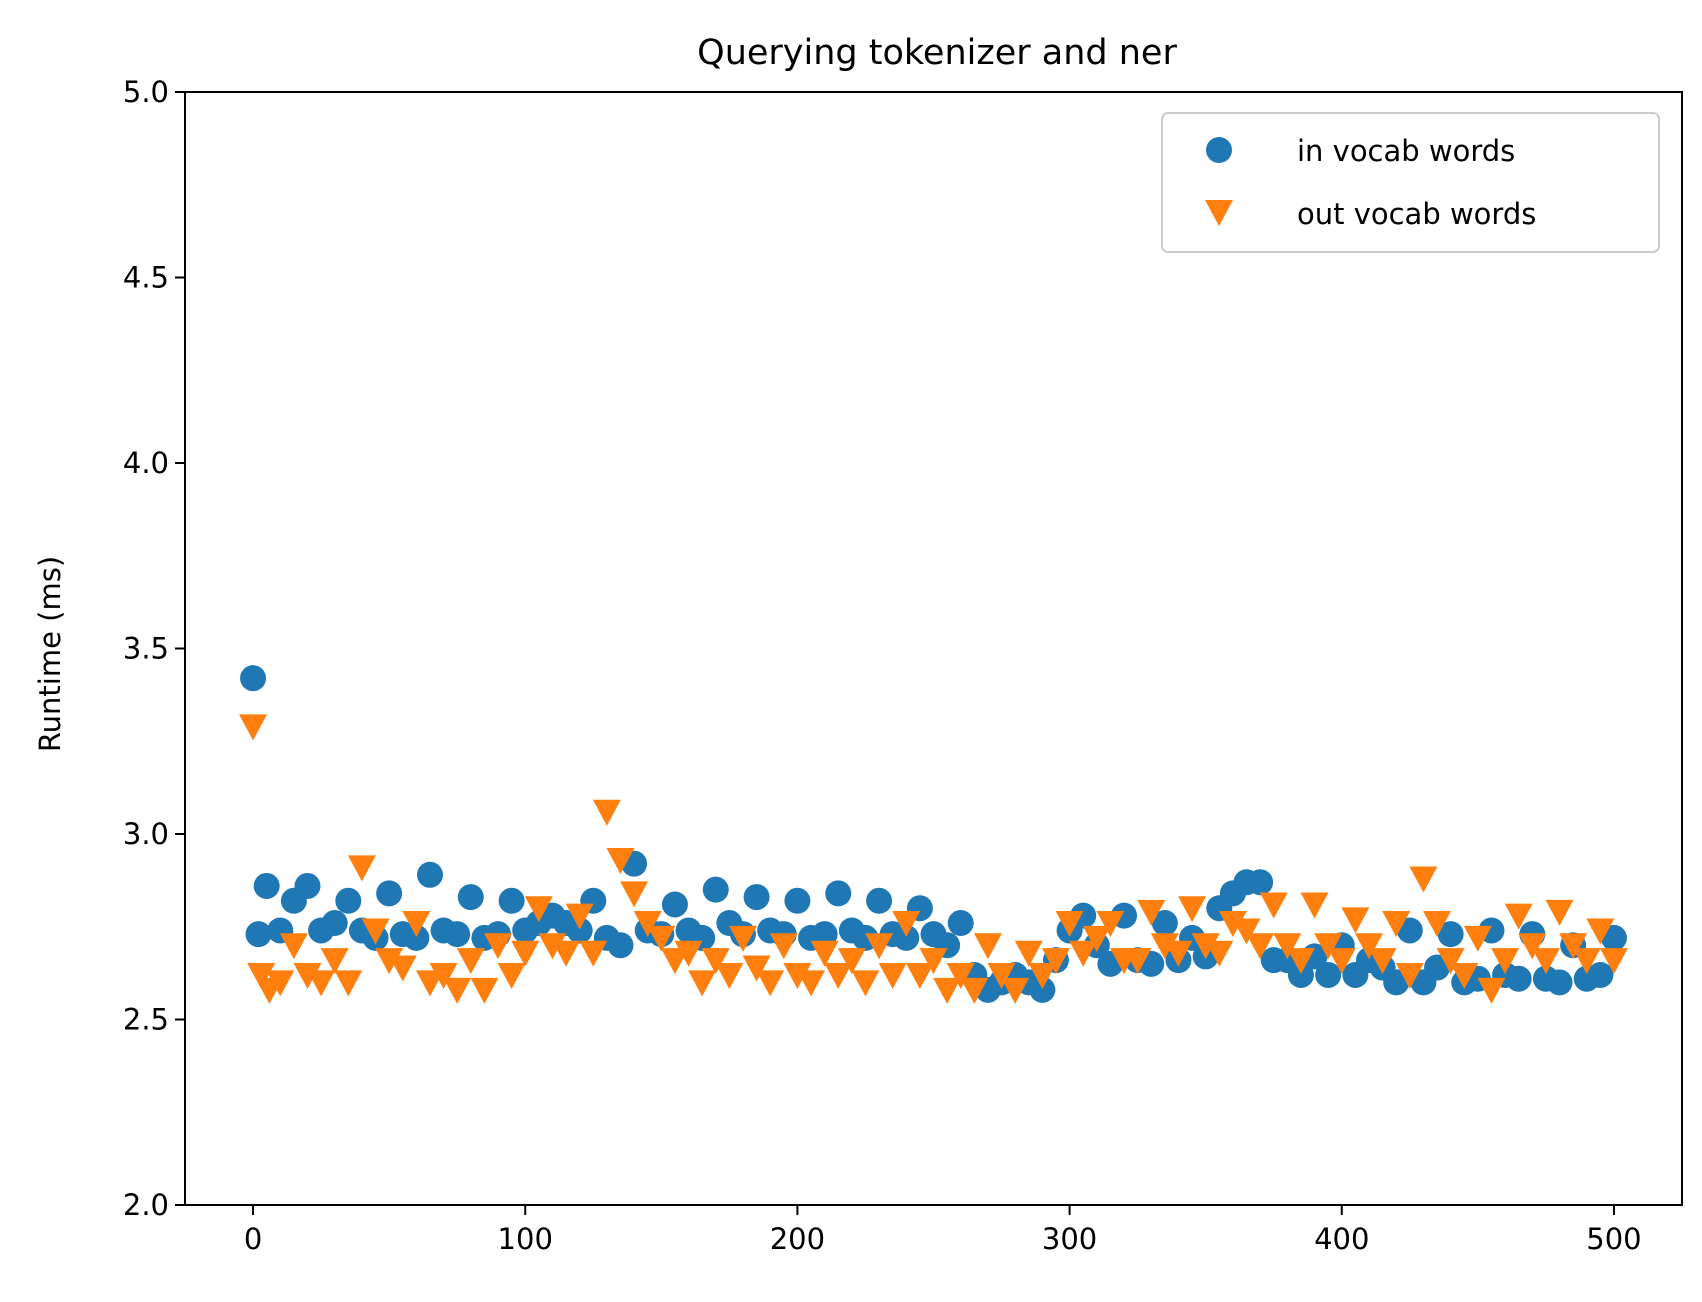  What do you see at coordinates (50, 654) in the screenshot?
I see `y-axis-label: Runtime (ms)` at bounding box center [50, 654].